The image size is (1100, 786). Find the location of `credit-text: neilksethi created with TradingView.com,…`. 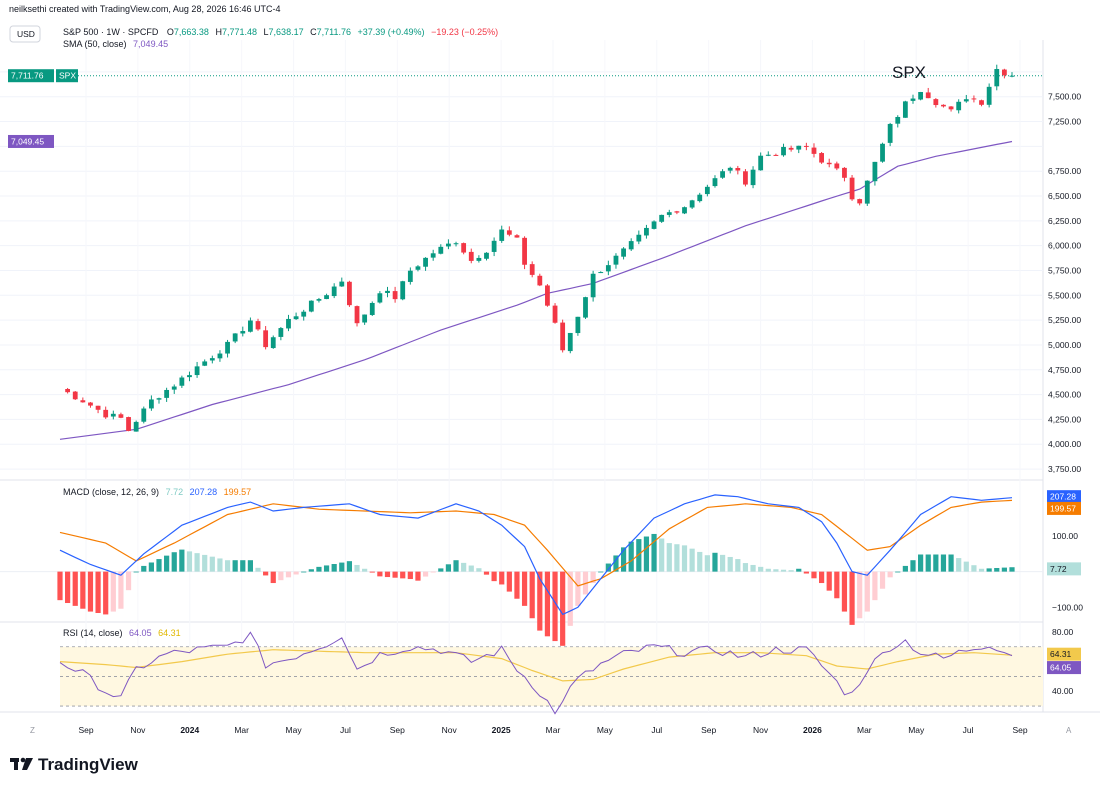

credit-text: neilksethi created with TradingView.com,… is located at coordinates (145, 9).